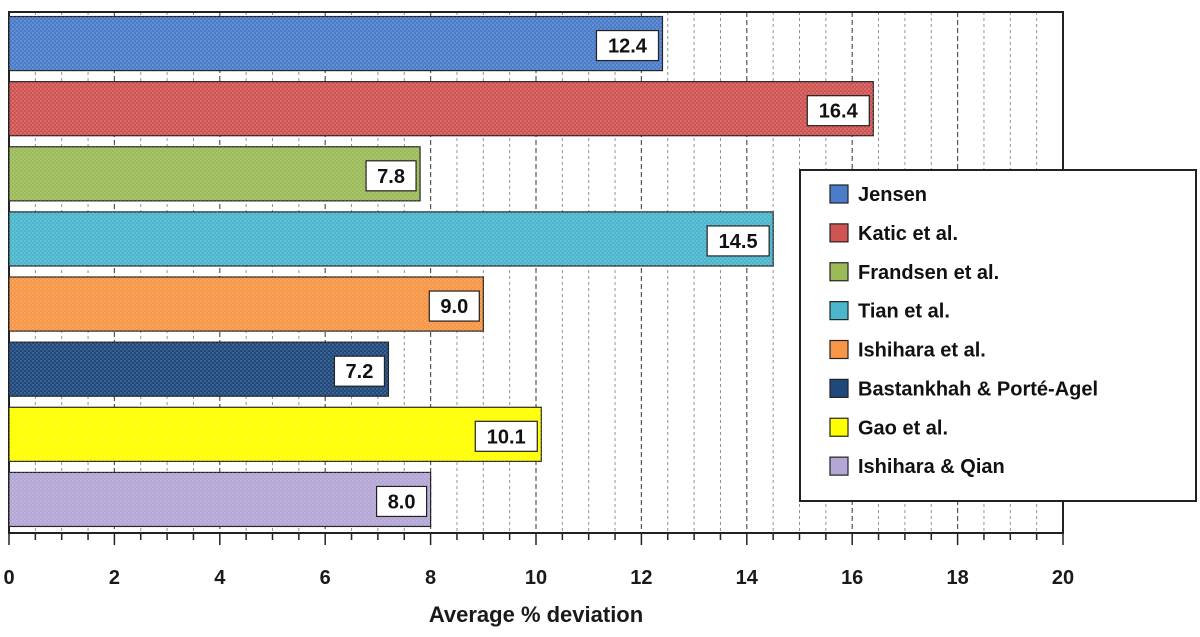 Image resolution: width=1200 pixels, height=637 pixels. Describe the element at coordinates (536, 578) in the screenshot. I see `x-tick-label: 10` at that location.